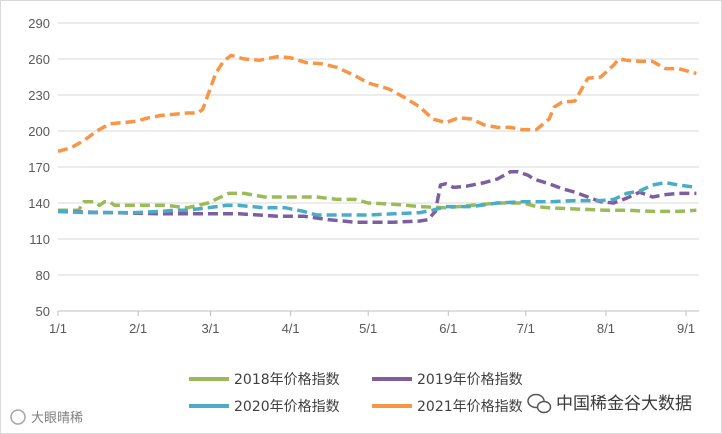  What do you see at coordinates (686, 328) in the screenshot?
I see `x-tick-label: 9/1` at bounding box center [686, 328].